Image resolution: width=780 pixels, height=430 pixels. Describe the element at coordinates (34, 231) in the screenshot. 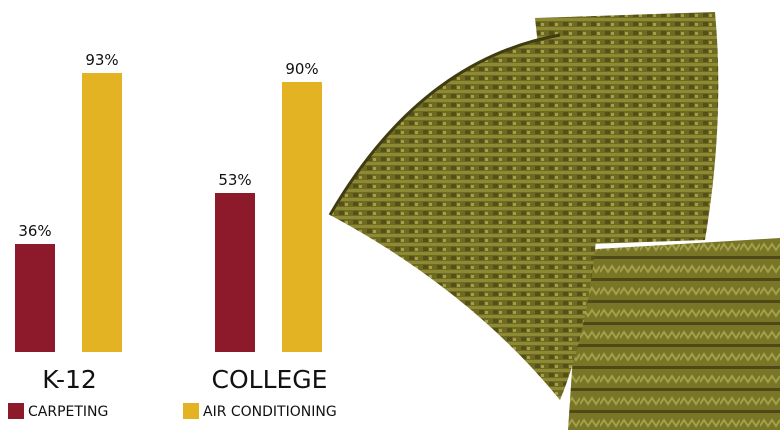

I see `value-label: 36%` at that location.